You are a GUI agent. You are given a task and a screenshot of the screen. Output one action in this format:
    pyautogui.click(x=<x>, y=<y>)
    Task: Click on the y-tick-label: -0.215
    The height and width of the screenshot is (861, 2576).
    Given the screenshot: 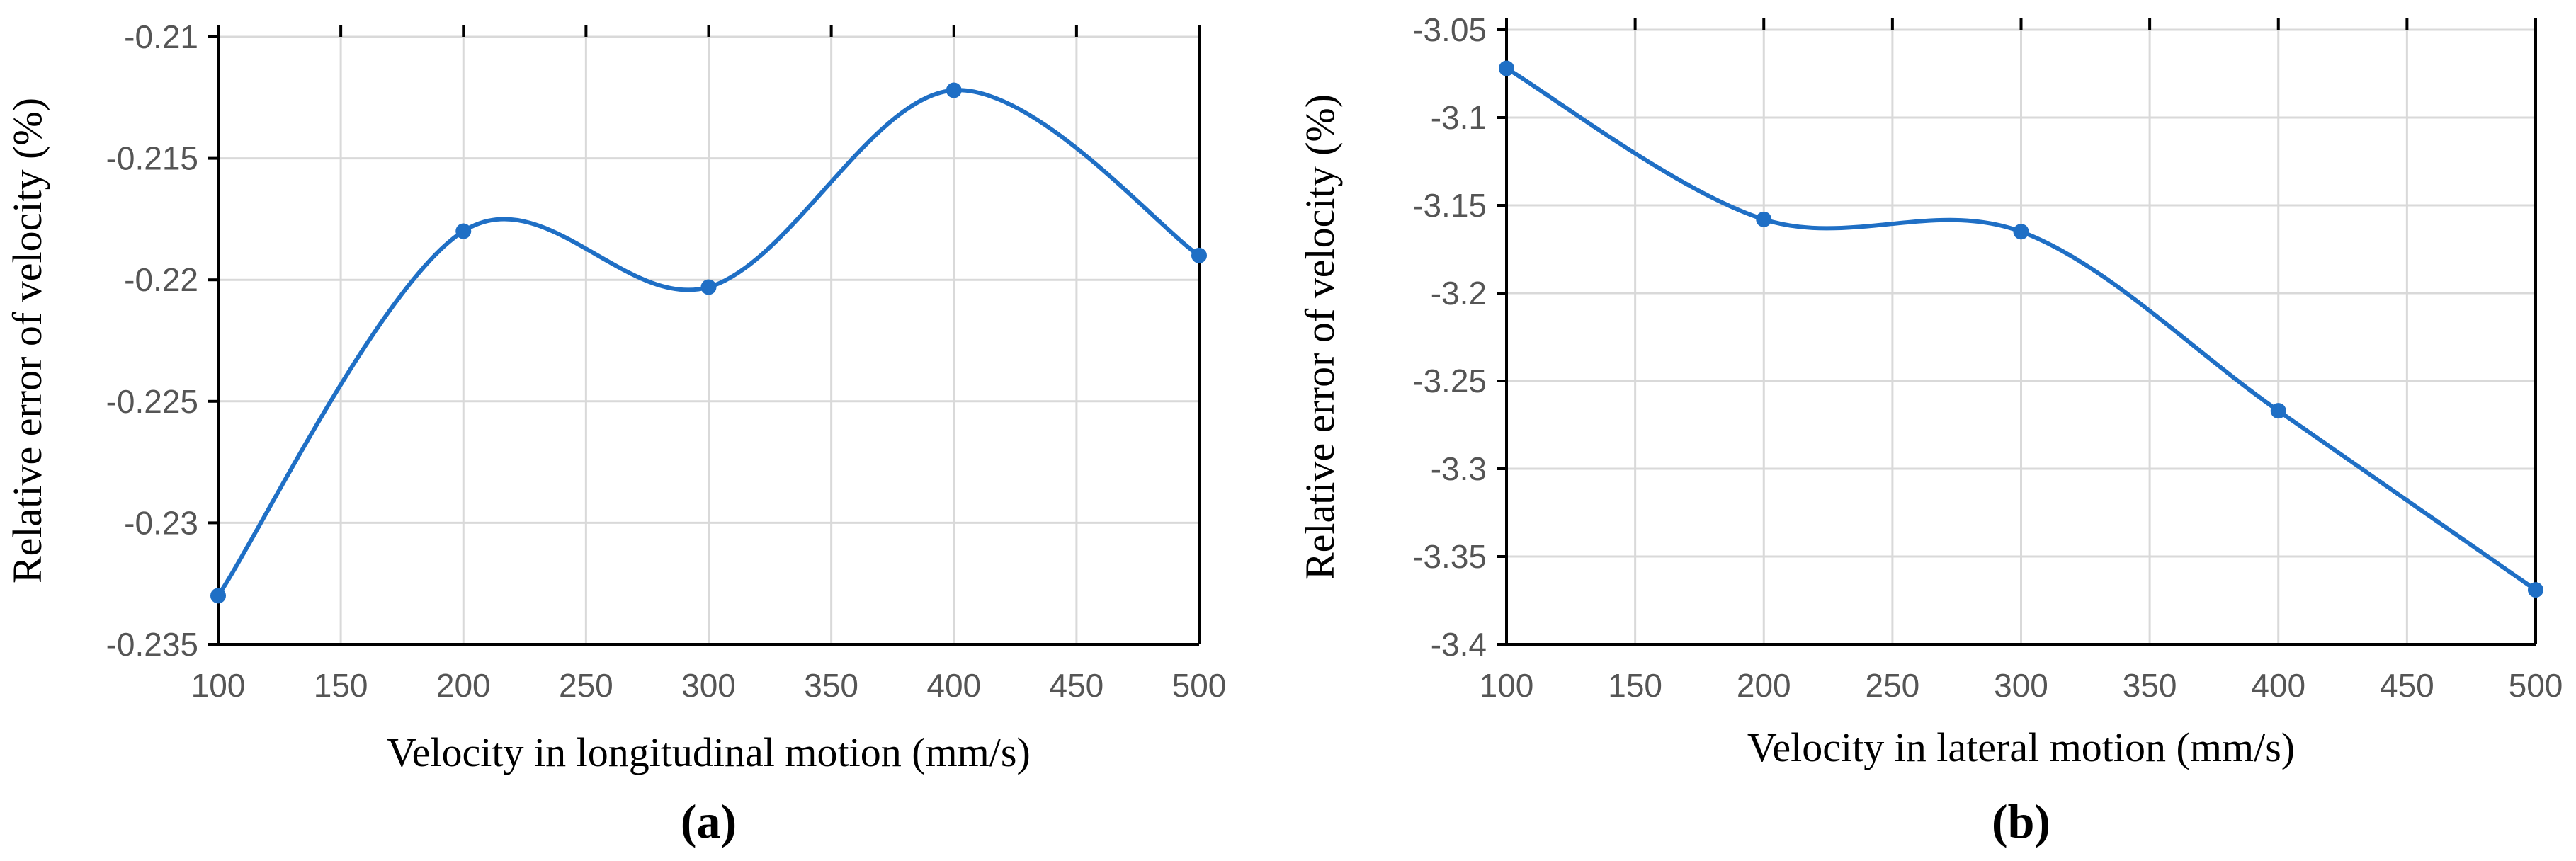 What is the action you would take?
    pyautogui.click(x=152, y=158)
    